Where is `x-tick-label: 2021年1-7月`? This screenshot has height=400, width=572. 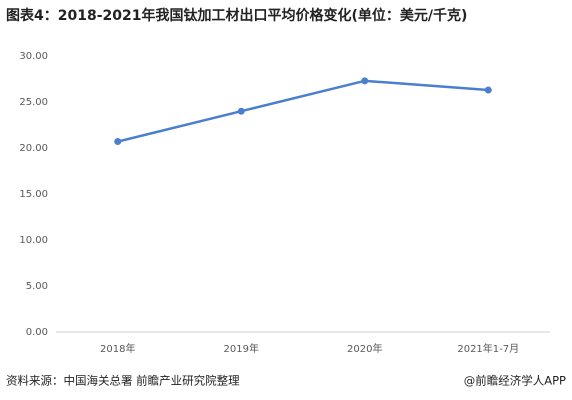
x-tick-label: 2021年1-7月 is located at coordinates (488, 348).